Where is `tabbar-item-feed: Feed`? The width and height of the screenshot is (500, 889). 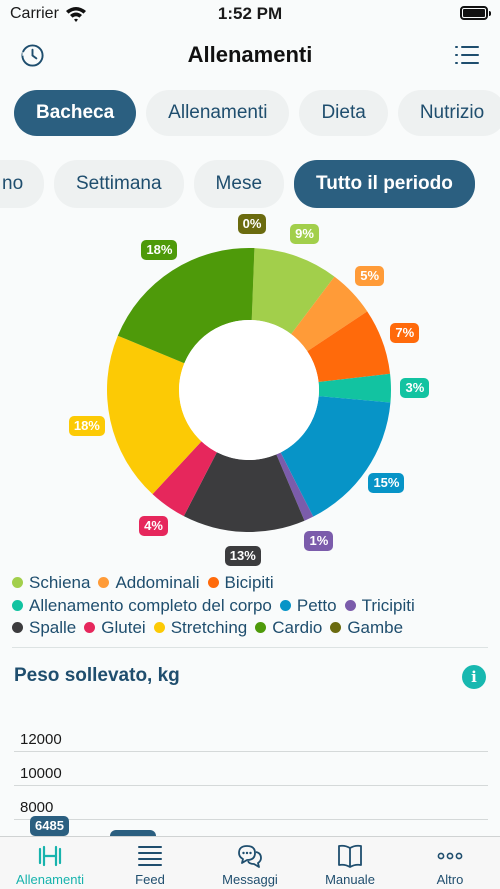
tabbar-item-feed: Feed is located at coordinates (150, 863).